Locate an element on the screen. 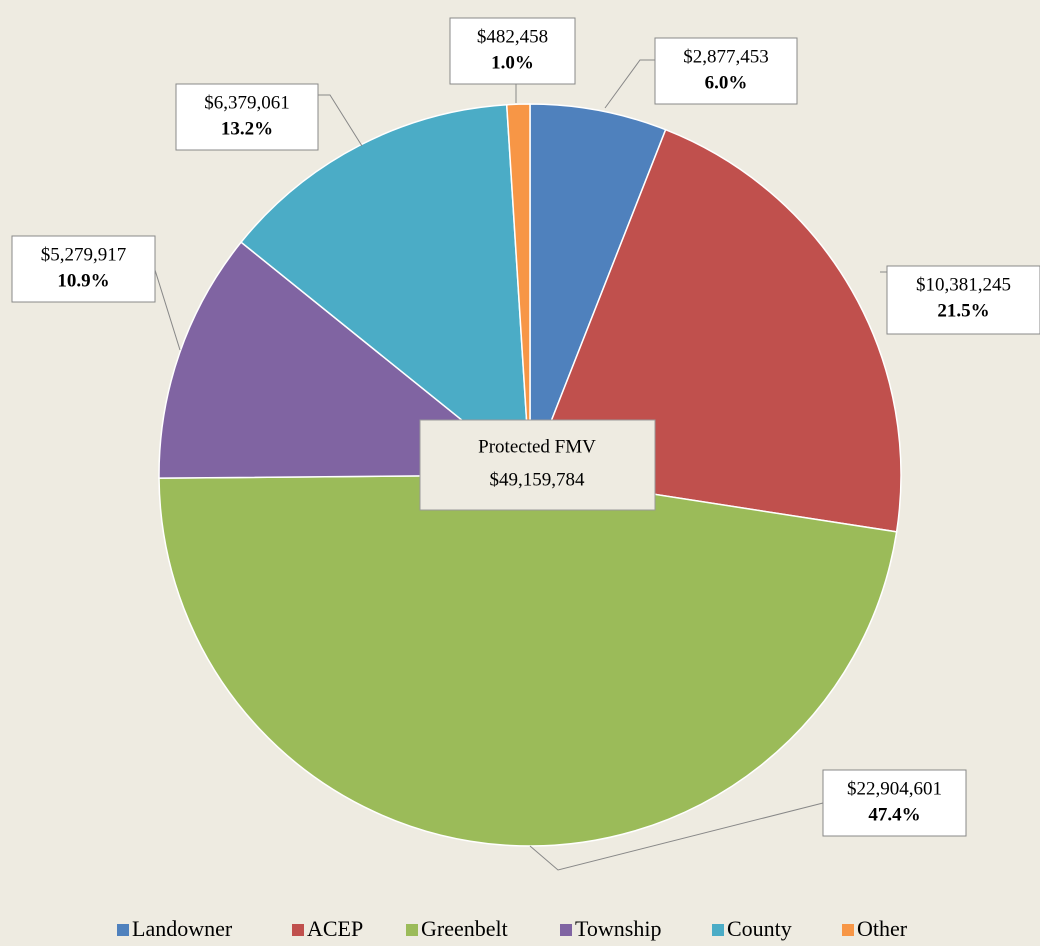 Image resolution: width=1040 pixels, height=946 pixels. percent-label: 10.9% is located at coordinates (83, 280).